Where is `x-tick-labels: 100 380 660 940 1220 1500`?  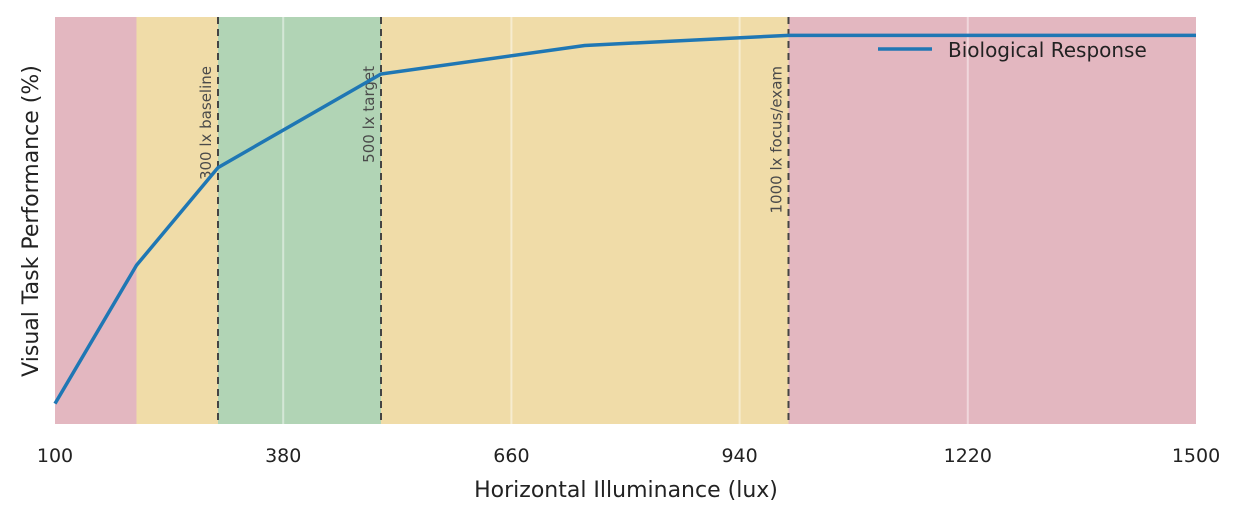 x-tick-labels: 100 380 660 940 1220 1500 is located at coordinates (628, 456).